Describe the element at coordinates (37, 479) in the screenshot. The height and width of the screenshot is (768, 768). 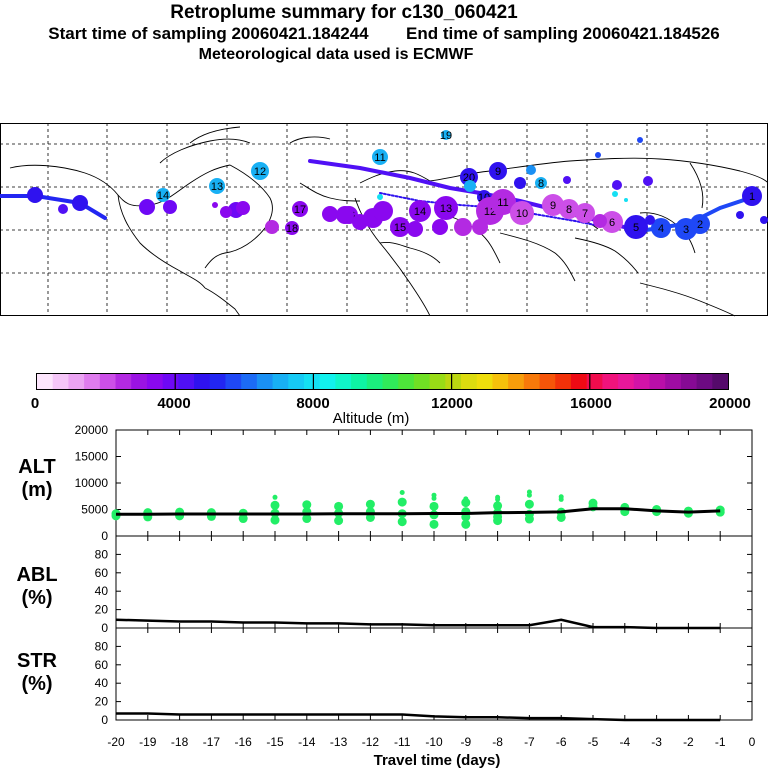
I see `alt-panel-label: ALT (m)` at that location.